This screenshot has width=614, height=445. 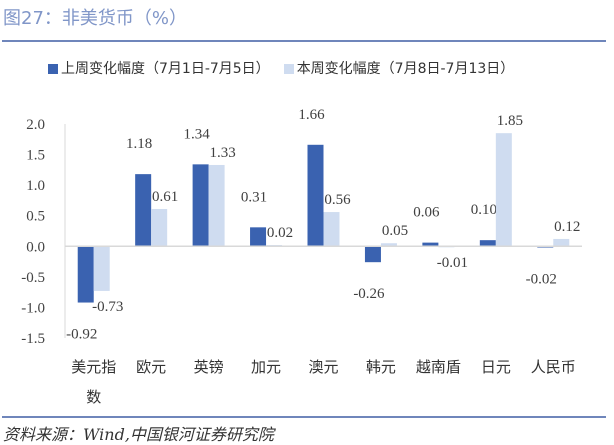 I want to click on data-label: 0.06, so click(x=426, y=213).